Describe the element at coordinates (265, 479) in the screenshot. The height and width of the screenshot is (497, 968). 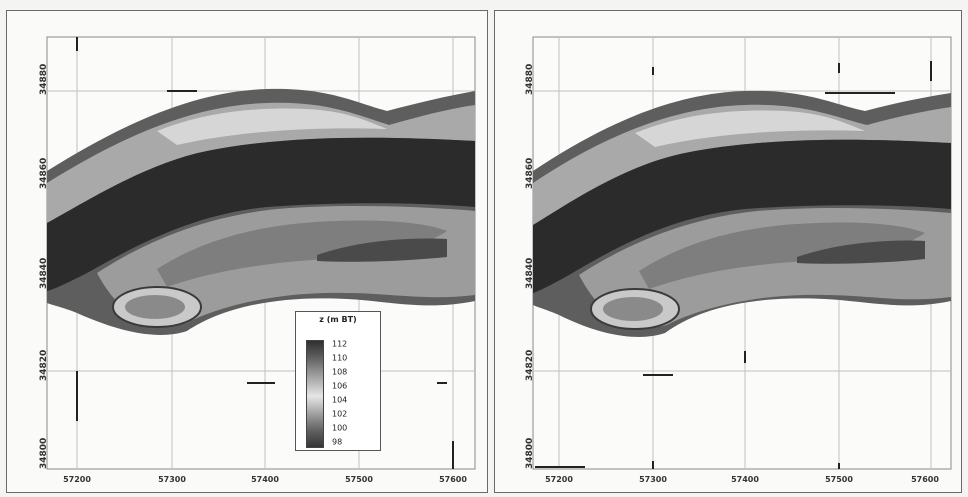
I see `left-x-tick-3: 57400` at that location.